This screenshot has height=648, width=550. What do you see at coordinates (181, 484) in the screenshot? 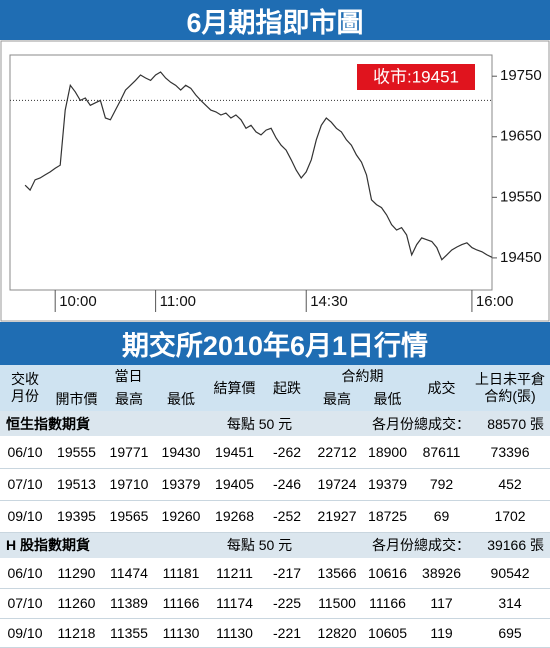
I see `value-cell: 19379` at bounding box center [181, 484].